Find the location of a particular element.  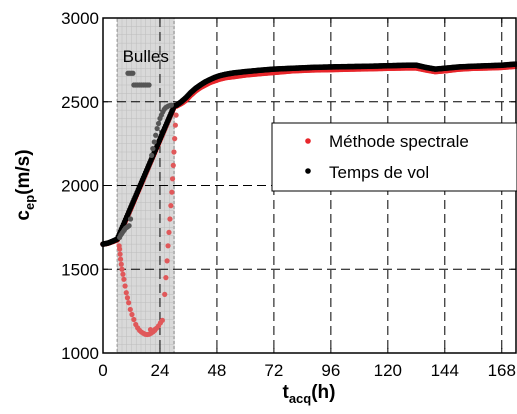

x-tick-label: 96 is located at coordinates (330, 370).